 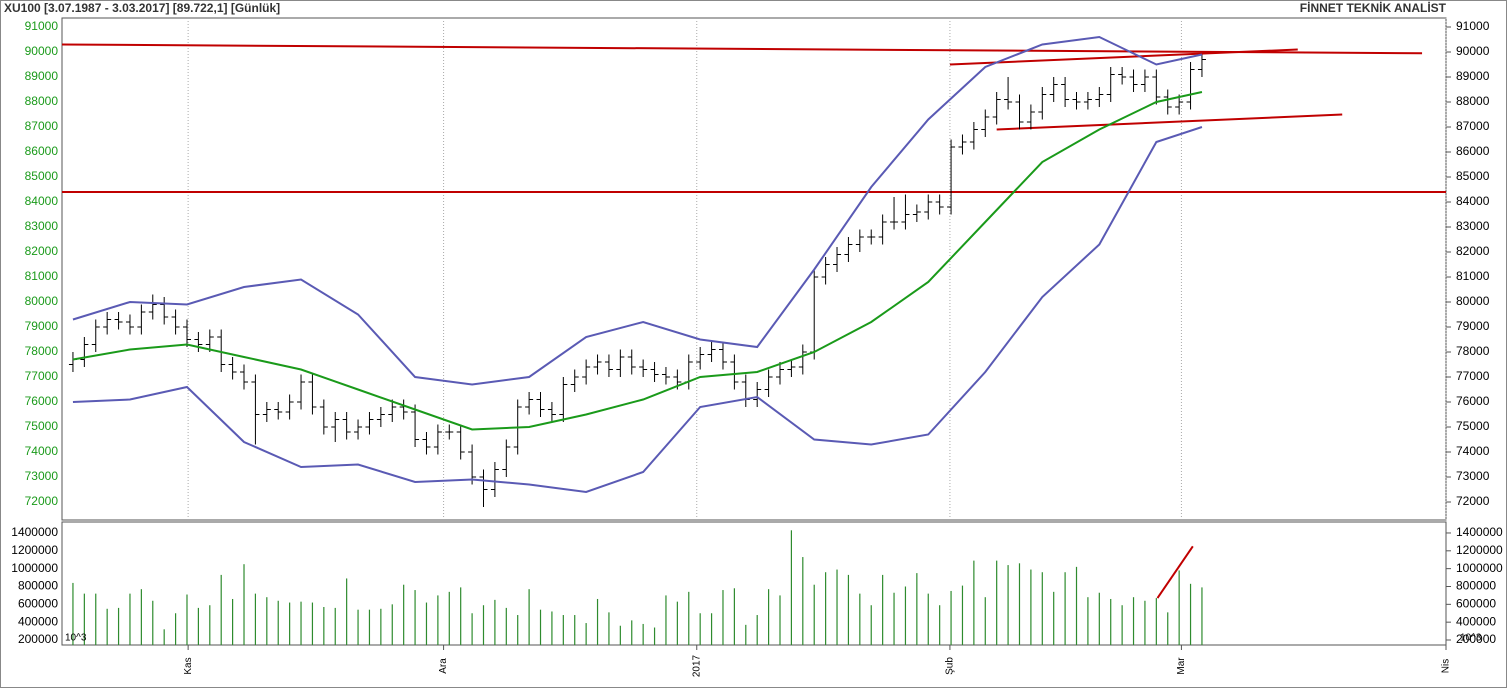 I want to click on y-tick-label-left: 86000, so click(x=42, y=151).